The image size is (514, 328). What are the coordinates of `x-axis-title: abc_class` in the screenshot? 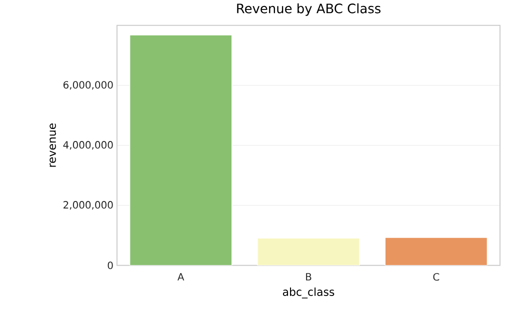 It's located at (308, 292).